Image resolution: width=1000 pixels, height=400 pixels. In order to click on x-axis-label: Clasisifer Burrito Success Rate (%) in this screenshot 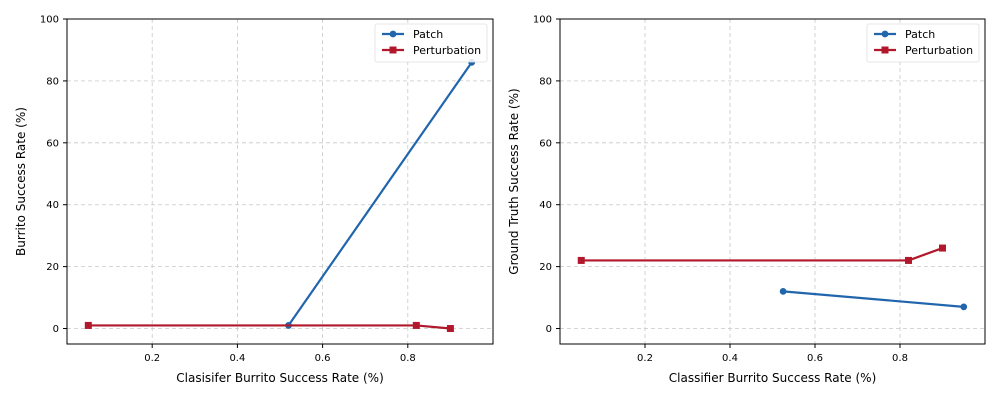, I will do `click(280, 378)`.